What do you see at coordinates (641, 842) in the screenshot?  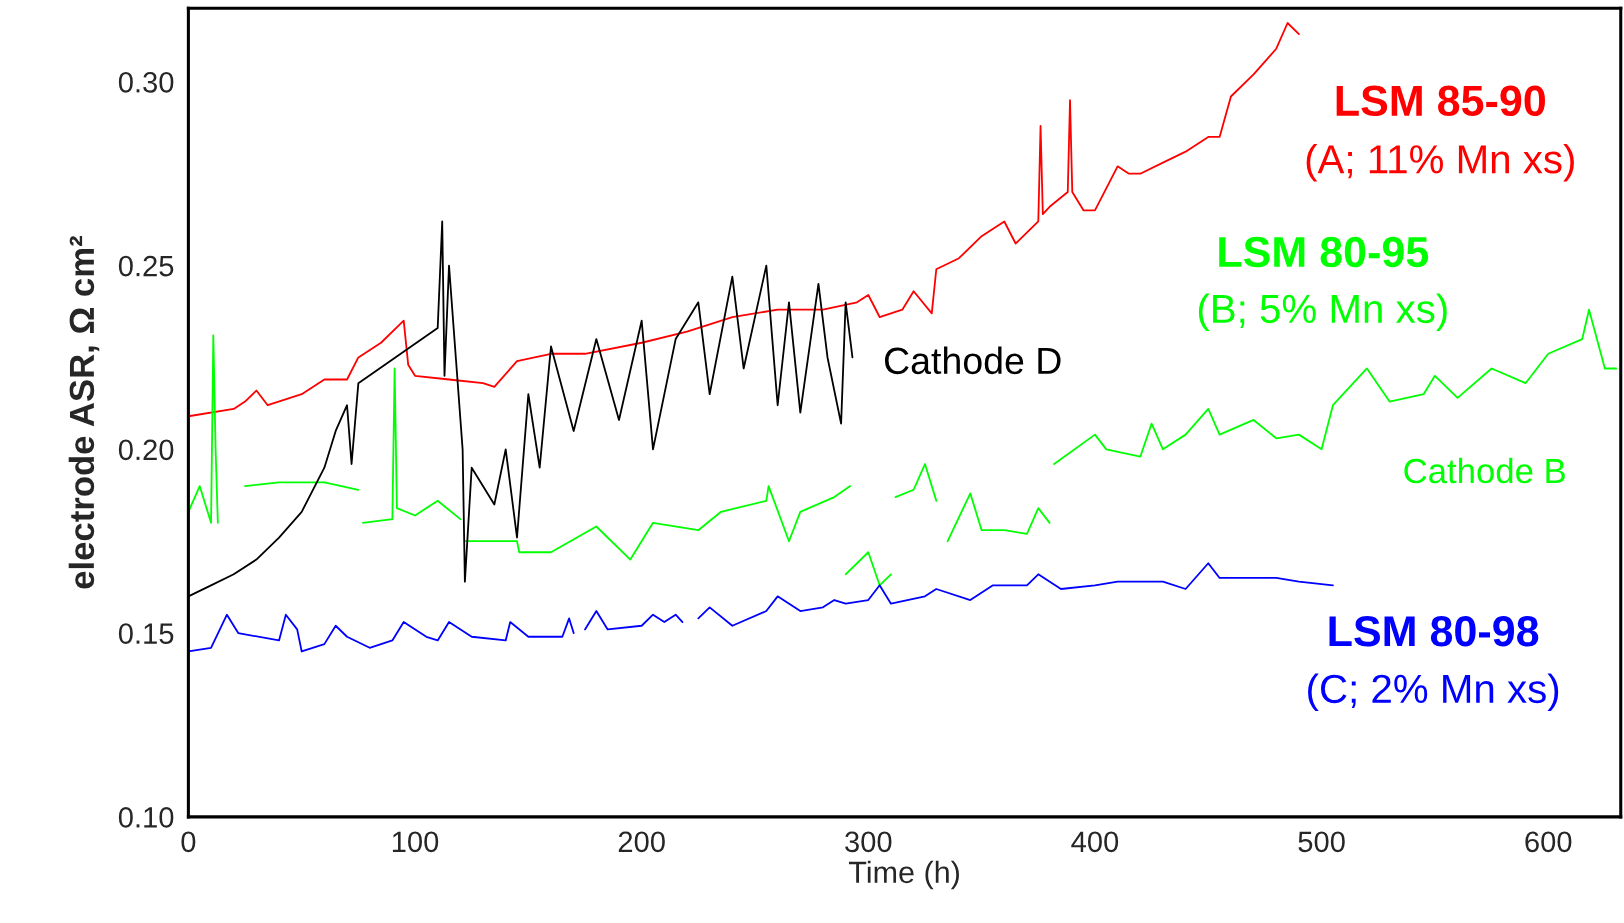 I see `x-tick-label: 200` at bounding box center [641, 842].